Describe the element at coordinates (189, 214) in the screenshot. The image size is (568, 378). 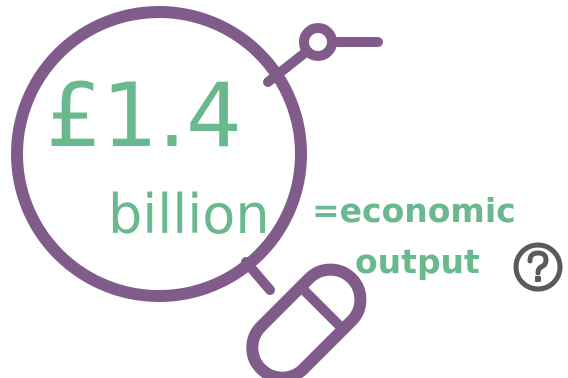
I see `amount-unit: billion` at that location.